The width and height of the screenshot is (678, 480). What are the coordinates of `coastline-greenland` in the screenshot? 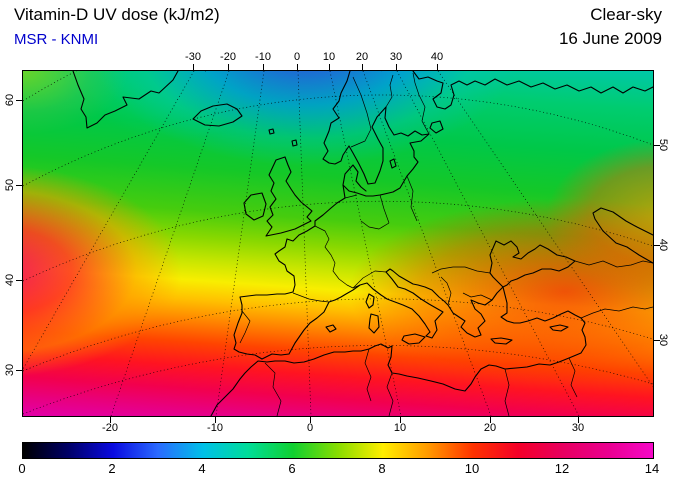 It's located at (125, 100).